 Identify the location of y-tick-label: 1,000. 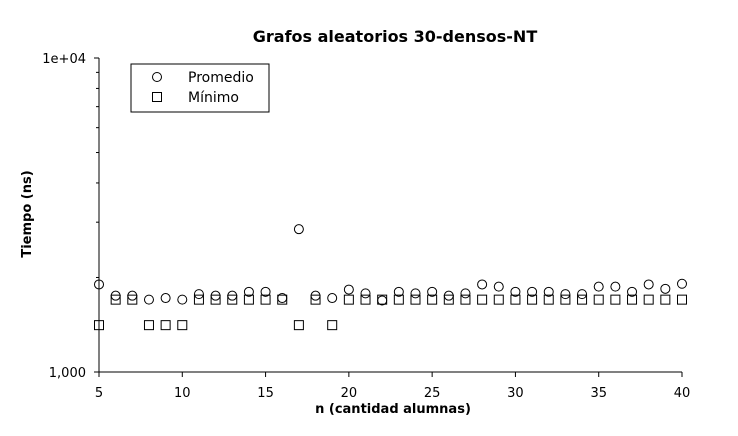
(67, 373).